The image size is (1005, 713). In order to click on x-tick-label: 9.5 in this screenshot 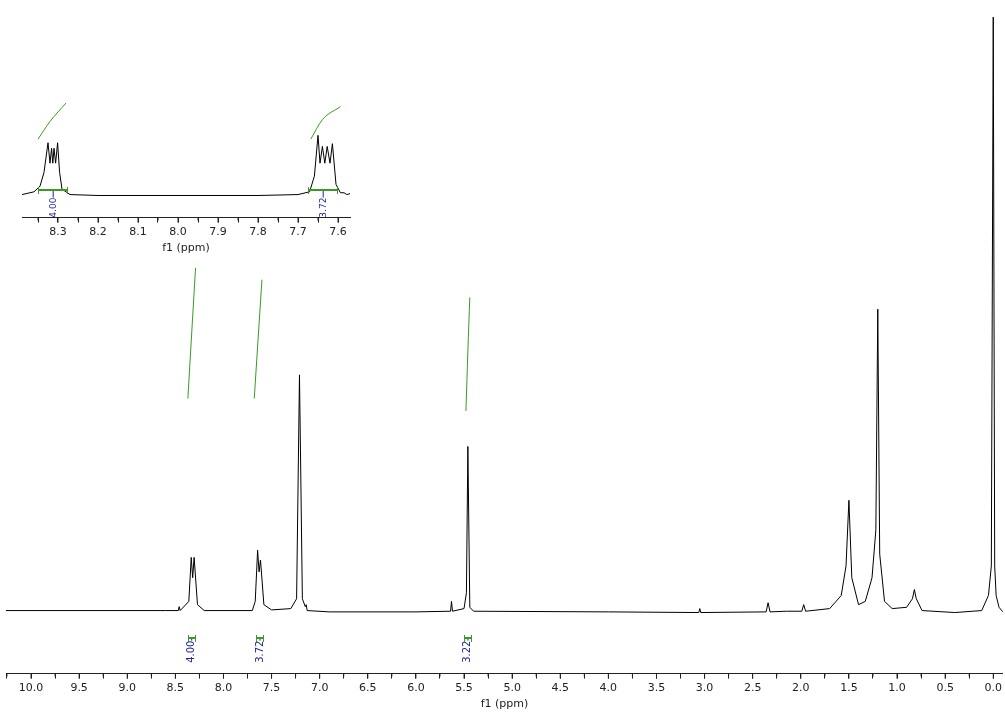, I will do `click(79, 688)`.